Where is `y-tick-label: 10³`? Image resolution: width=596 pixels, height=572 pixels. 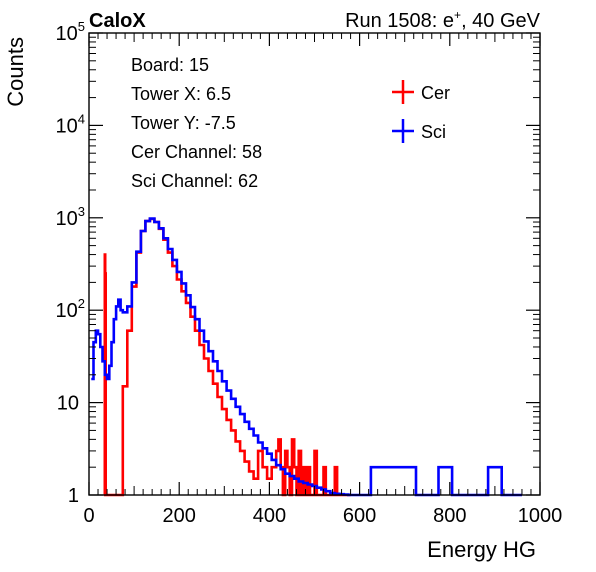
y-tick-label: 10³ is located at coordinates (70, 217).